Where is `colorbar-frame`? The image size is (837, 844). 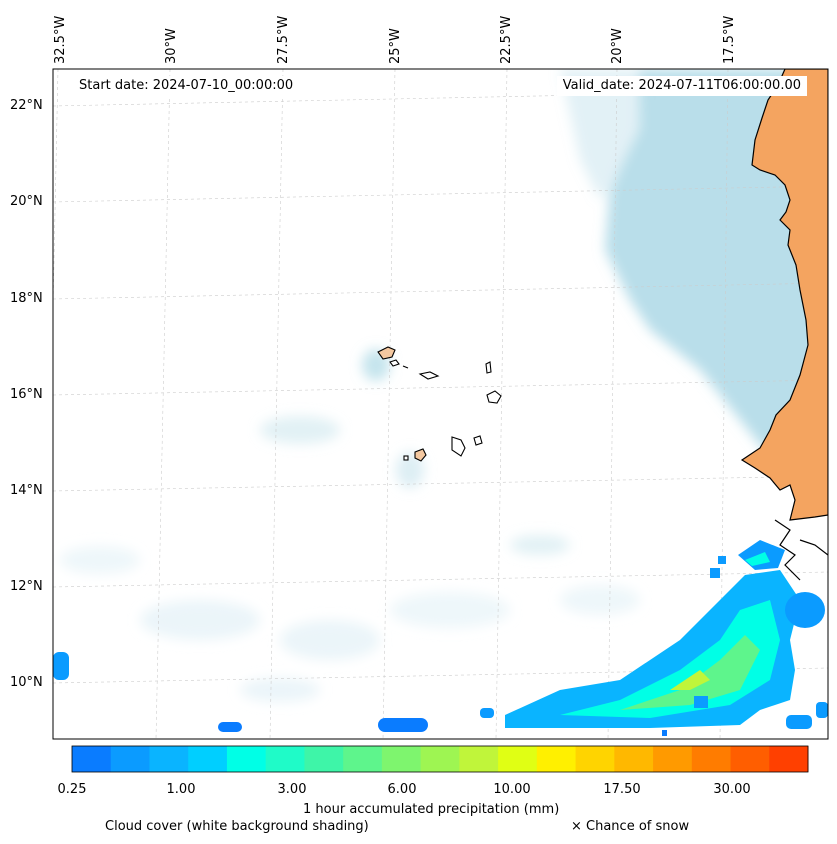
colorbar-frame is located at coordinates (440, 759).